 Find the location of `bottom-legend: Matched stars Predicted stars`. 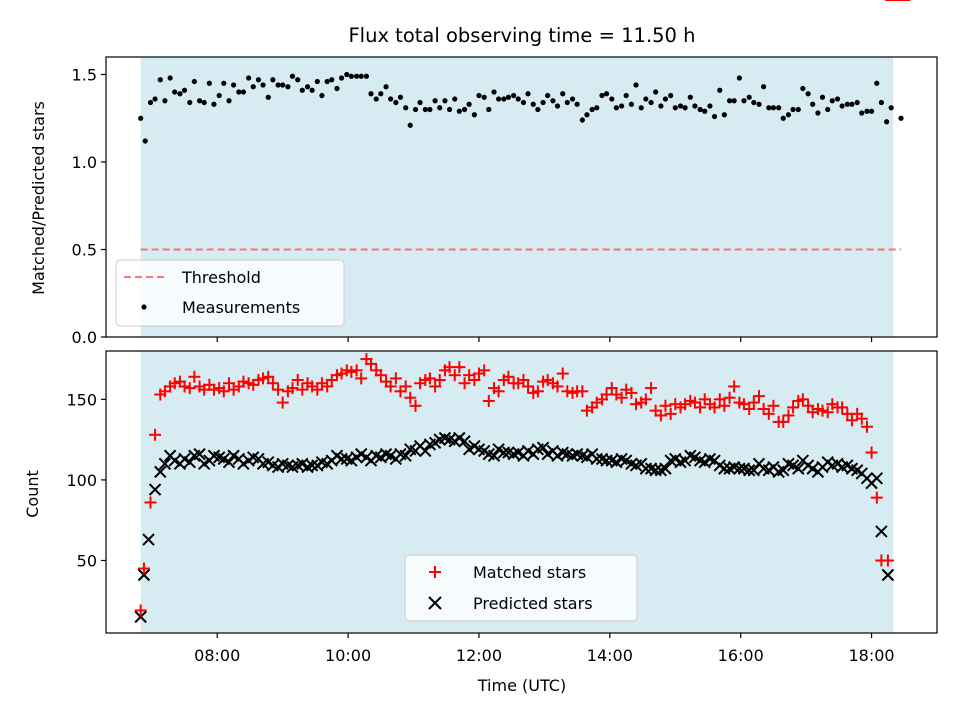

bottom-legend: Matched stars Predicted stars is located at coordinates (521, 588).